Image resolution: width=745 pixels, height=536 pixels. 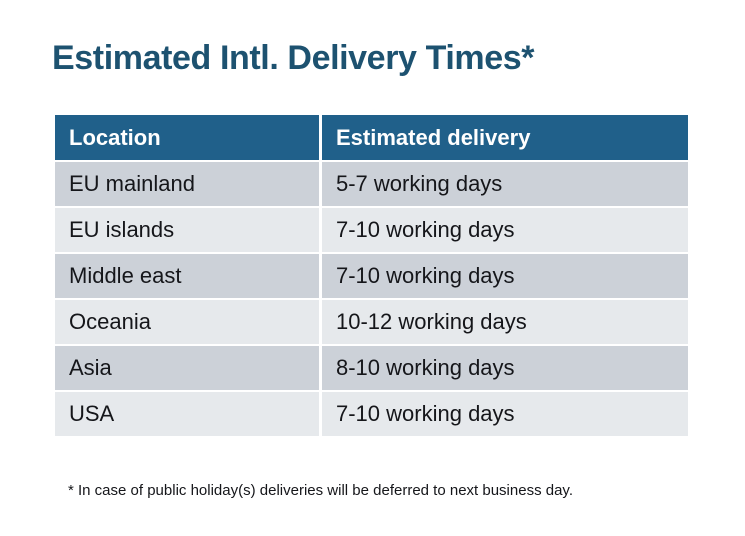 What do you see at coordinates (187, 184) in the screenshot?
I see `cell-location: EU mainland` at bounding box center [187, 184].